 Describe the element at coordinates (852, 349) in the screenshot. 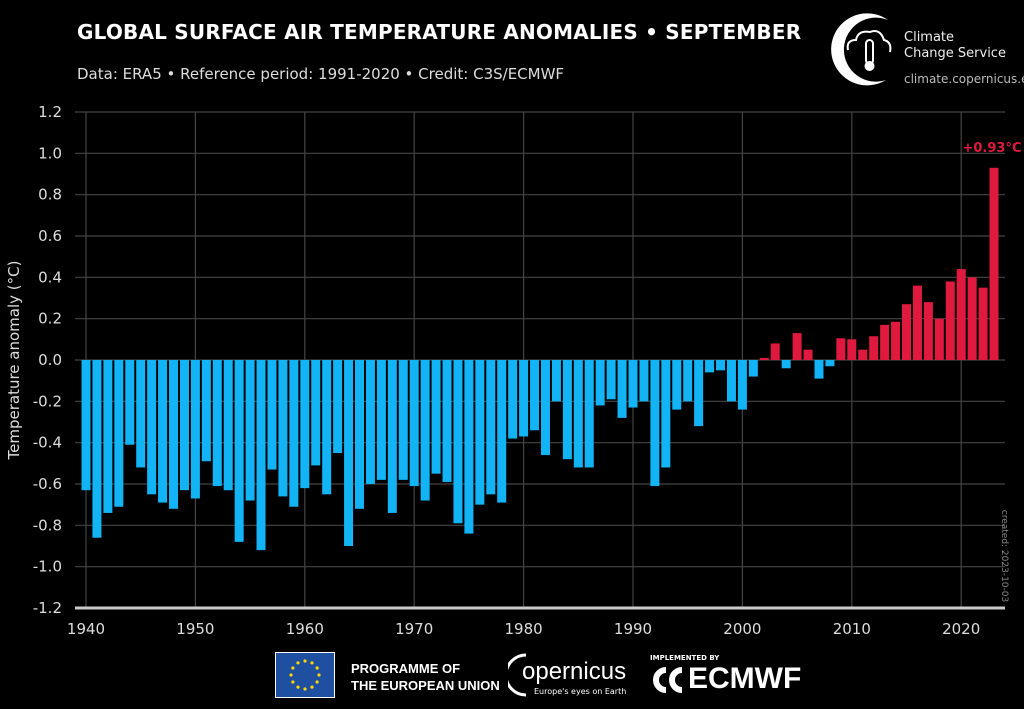

I see `bar-2010` at that location.